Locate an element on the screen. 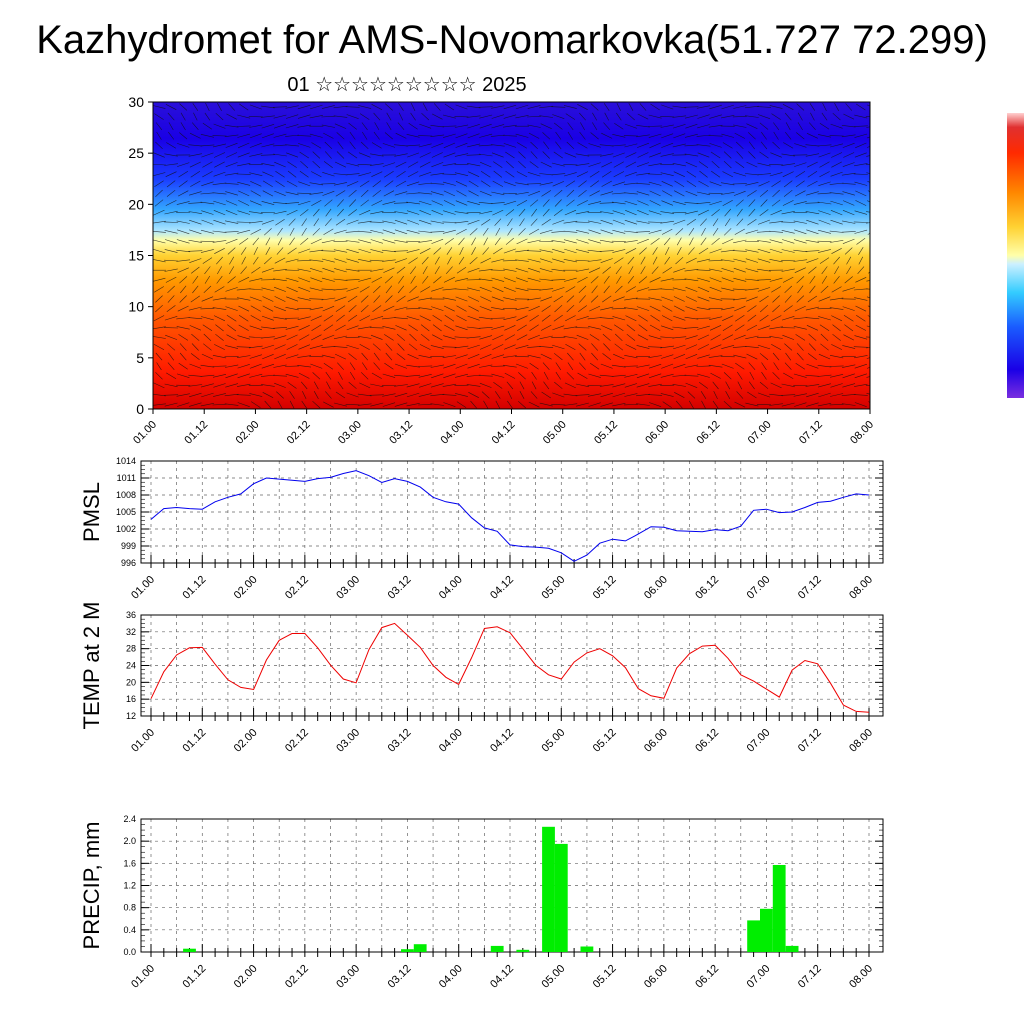 The image size is (1024, 1024). y-tick-label: 10 is located at coordinates (136, 307).